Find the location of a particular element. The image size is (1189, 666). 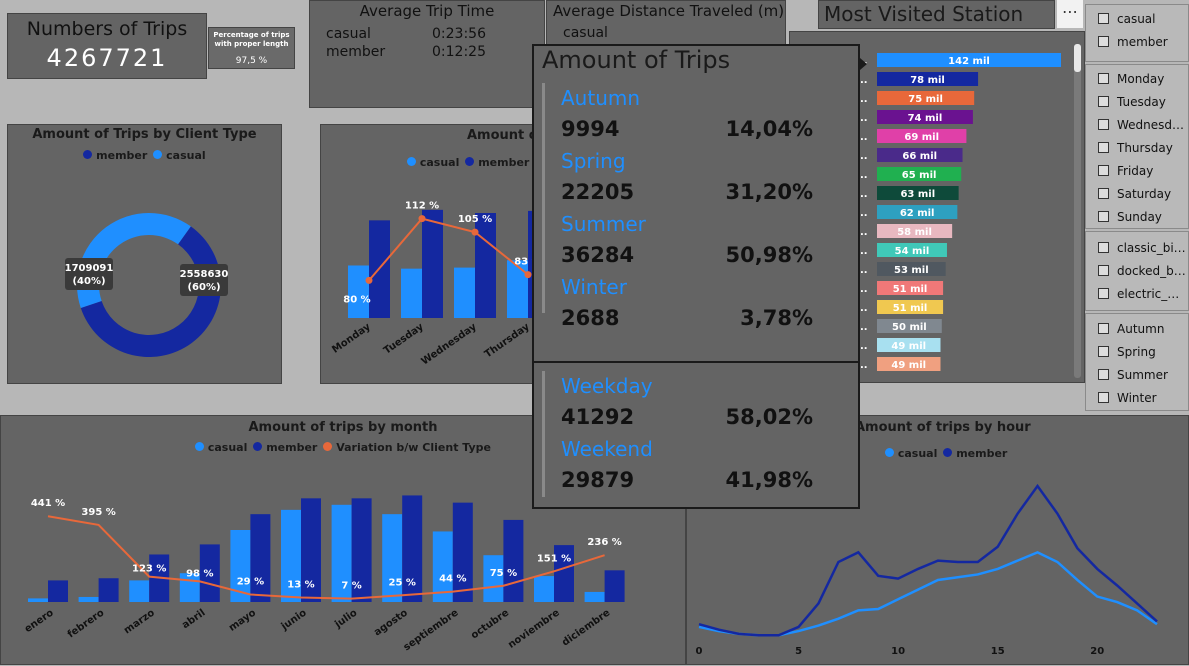

donut-slice-member is located at coordinates (150, 291).